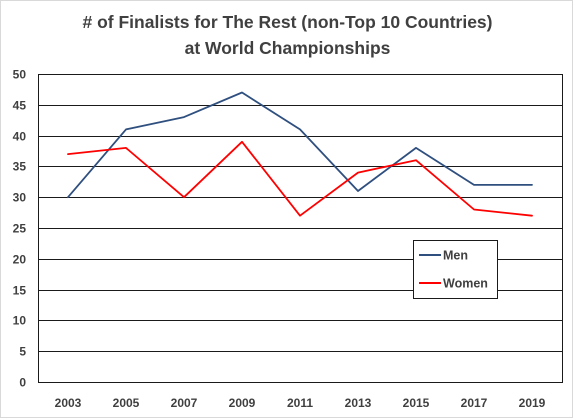  Describe the element at coordinates (20, 106) in the screenshot. I see `y-tick-label: 45` at that location.